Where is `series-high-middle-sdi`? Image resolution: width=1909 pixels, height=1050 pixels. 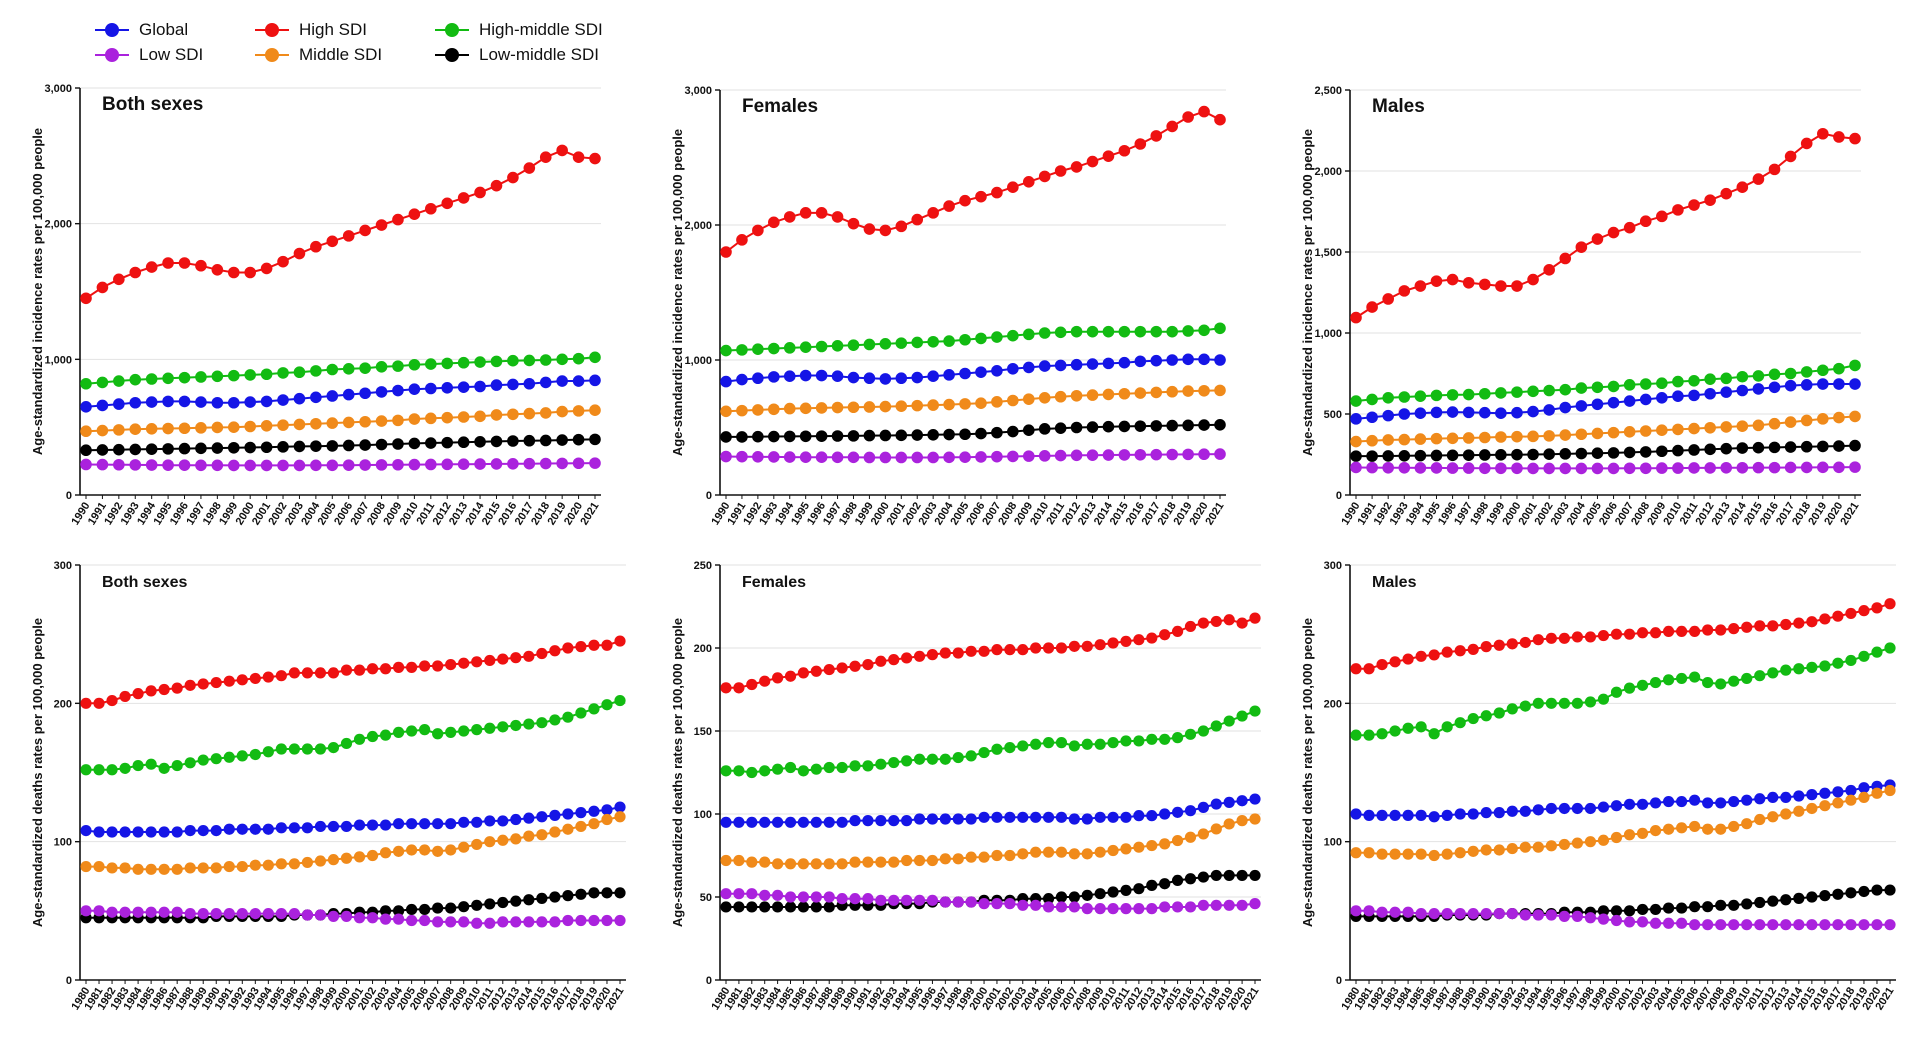
series-high-middle-sdi is located at coordinates (340, 370).